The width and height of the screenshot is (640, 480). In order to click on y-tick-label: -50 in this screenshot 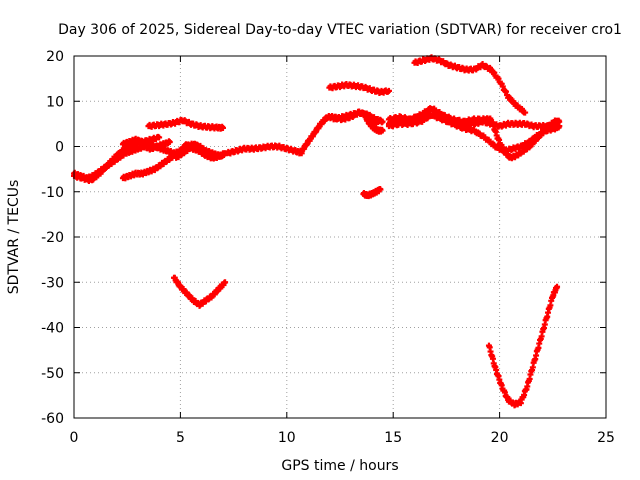, I will do `click(52, 374)`.